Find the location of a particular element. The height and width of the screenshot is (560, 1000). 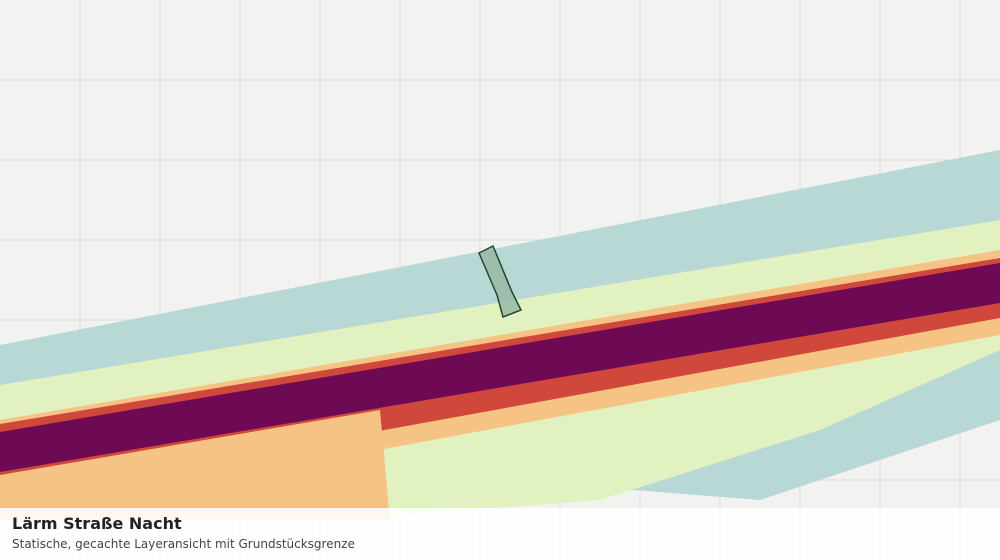

noise-band-orange-lower is located at coordinates (195, 465).